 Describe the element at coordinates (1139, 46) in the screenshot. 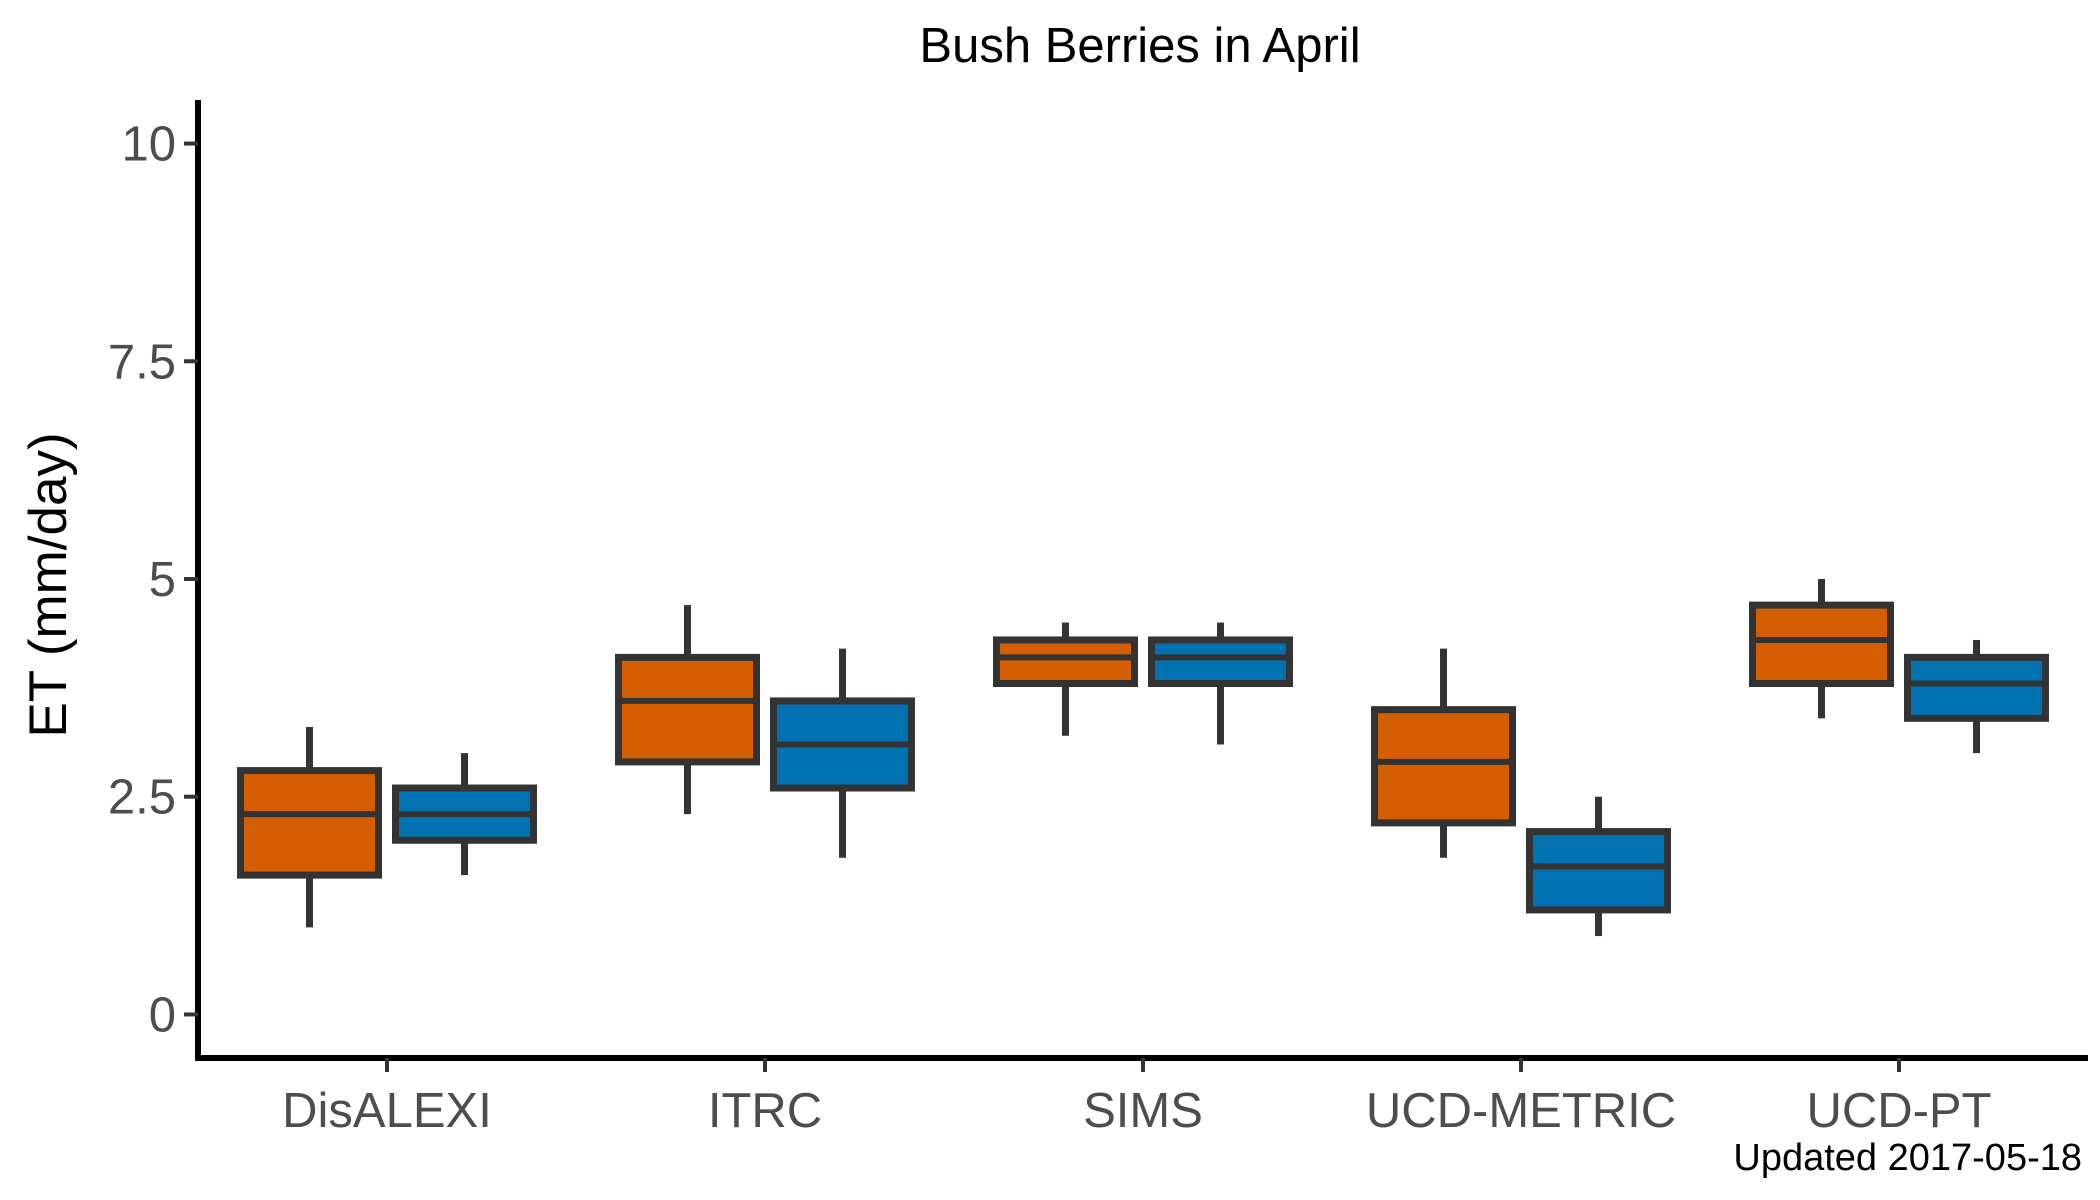

I see `chart-title: Bush Berries in April` at that location.